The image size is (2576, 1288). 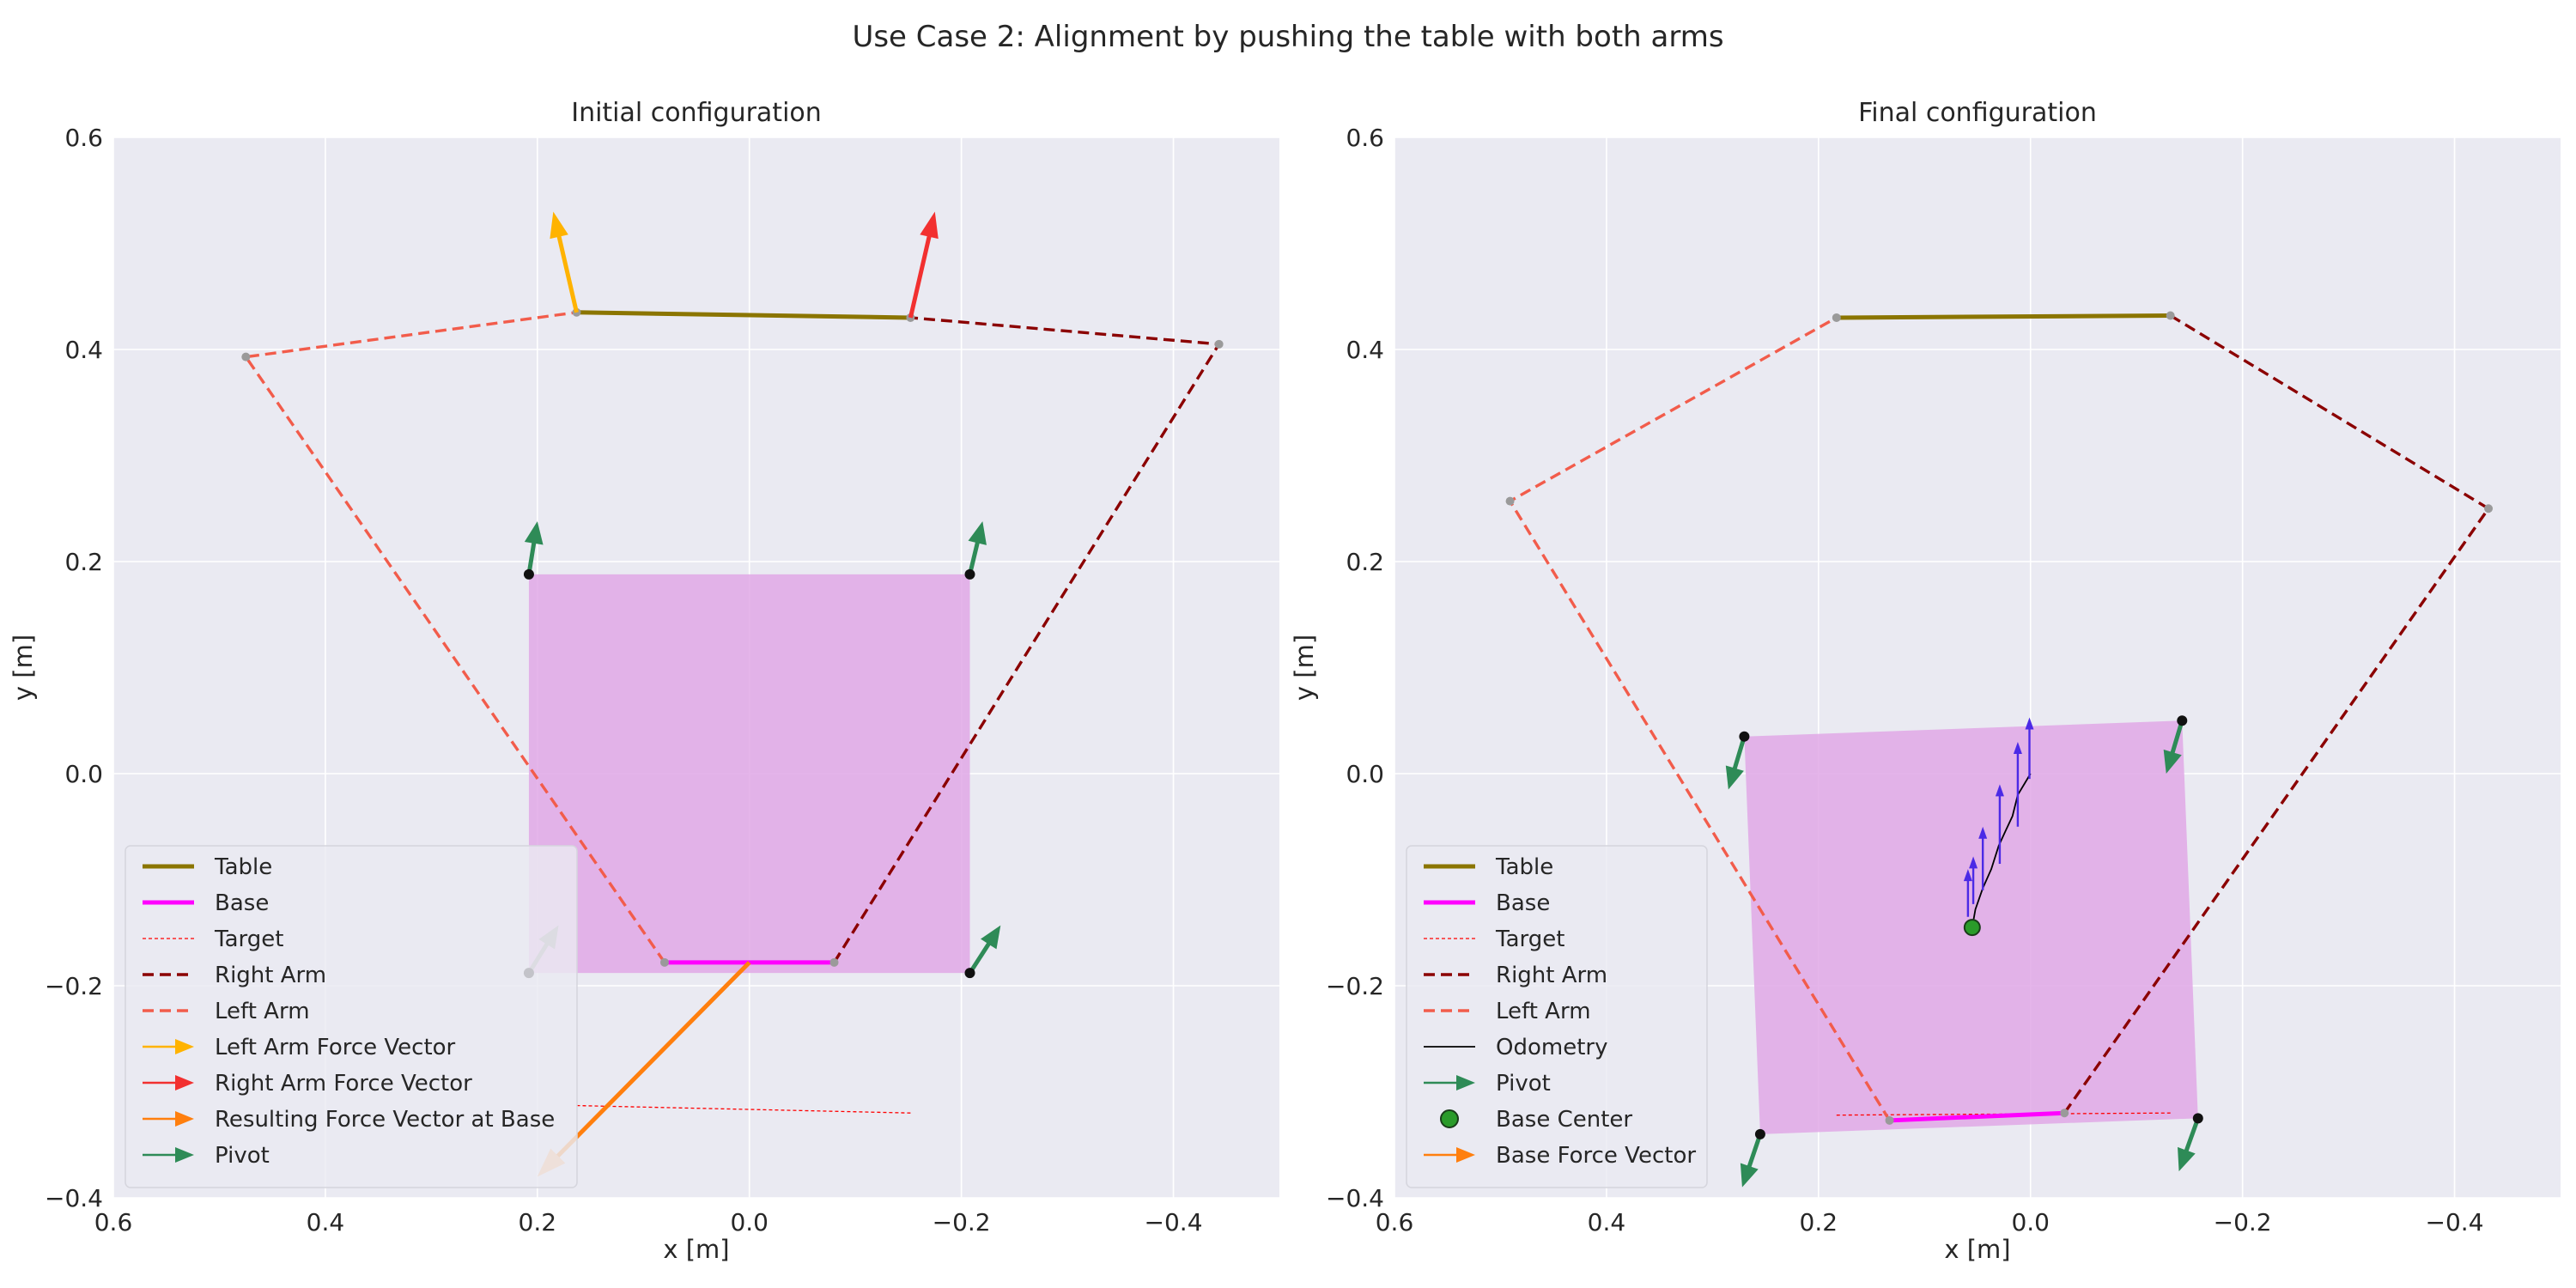 I want to click on legend-label: Odometry, so click(x=1551, y=1047).